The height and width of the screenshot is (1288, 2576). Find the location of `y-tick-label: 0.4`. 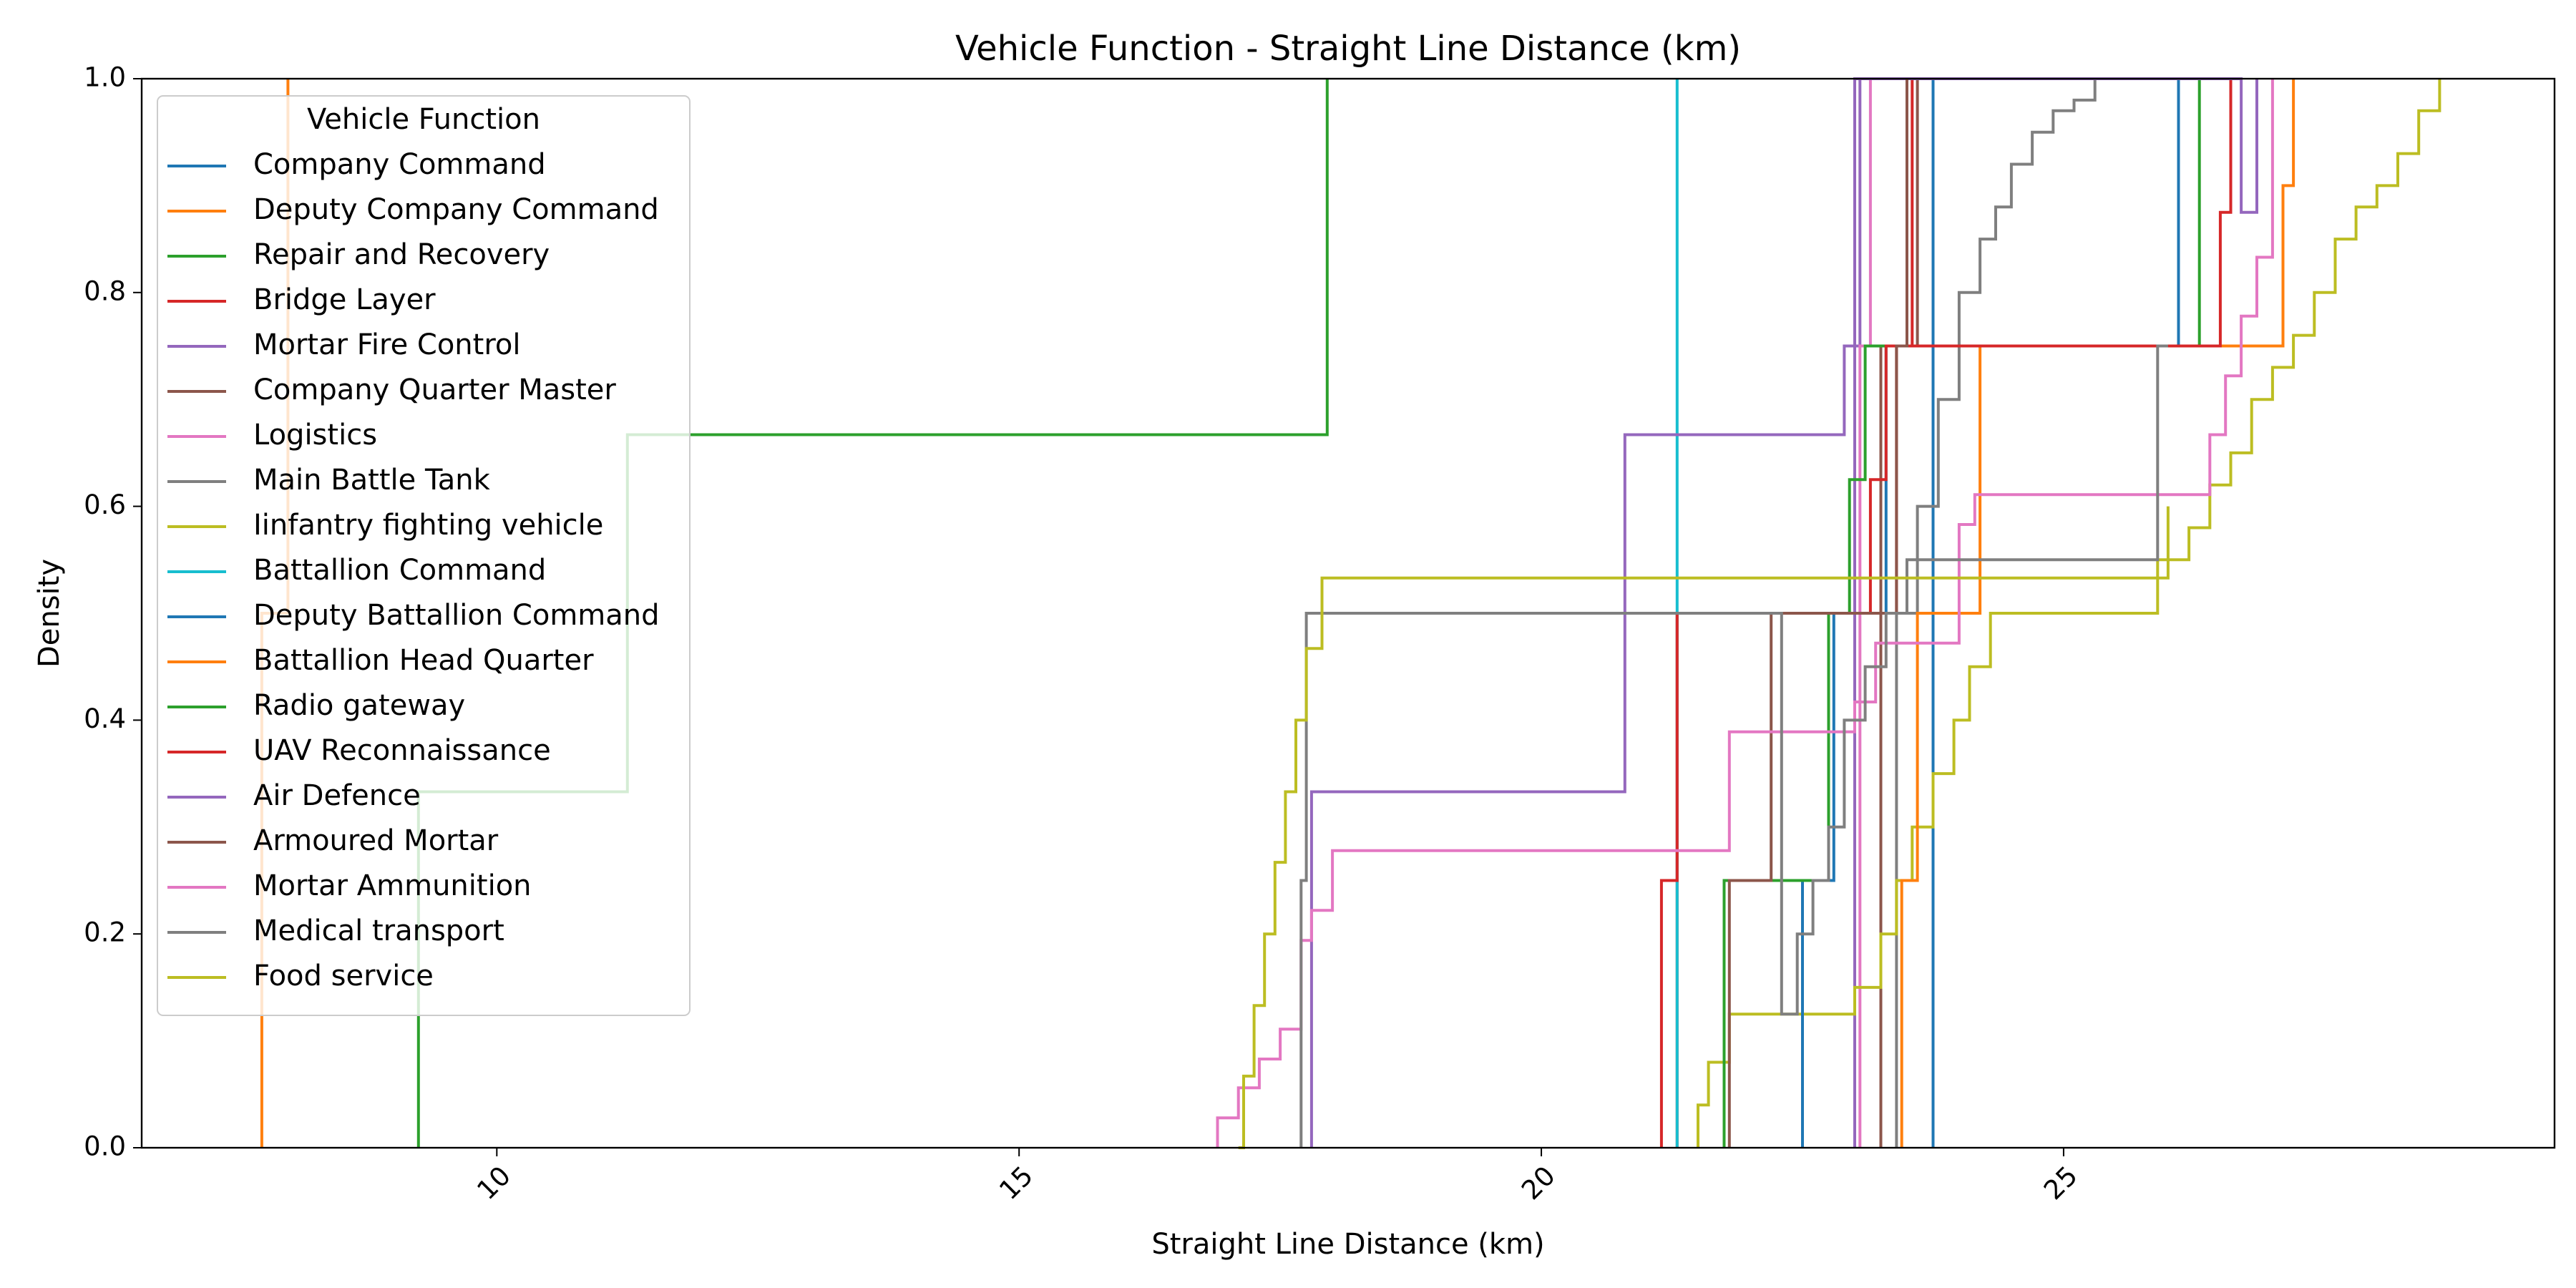

y-tick-label: 0.4 is located at coordinates (105, 718).